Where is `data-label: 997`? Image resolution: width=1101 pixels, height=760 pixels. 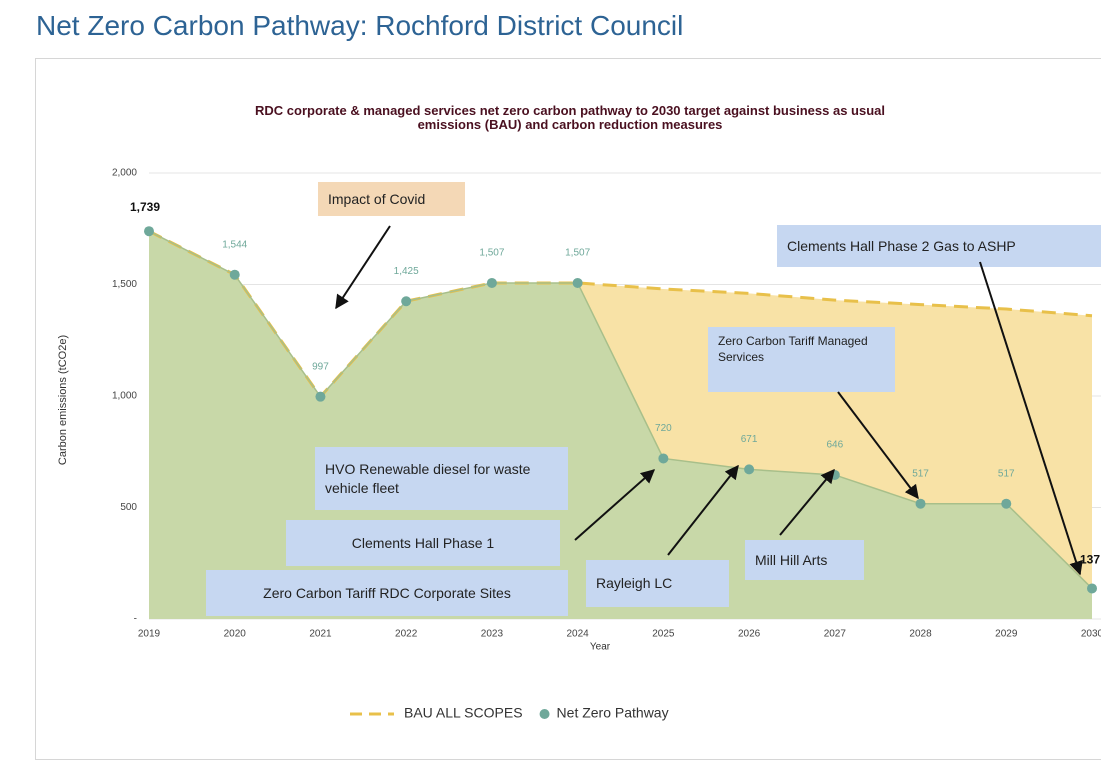 data-label: 997 is located at coordinates (320, 366).